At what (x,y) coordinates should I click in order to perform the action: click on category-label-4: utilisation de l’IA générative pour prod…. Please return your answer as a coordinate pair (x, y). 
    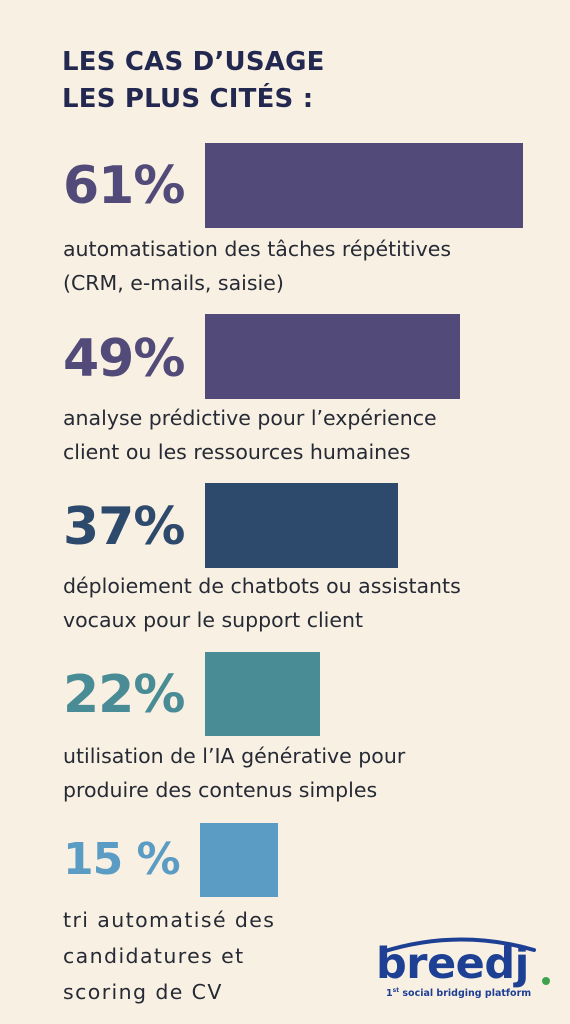
    Looking at the image, I should click on (234, 773).